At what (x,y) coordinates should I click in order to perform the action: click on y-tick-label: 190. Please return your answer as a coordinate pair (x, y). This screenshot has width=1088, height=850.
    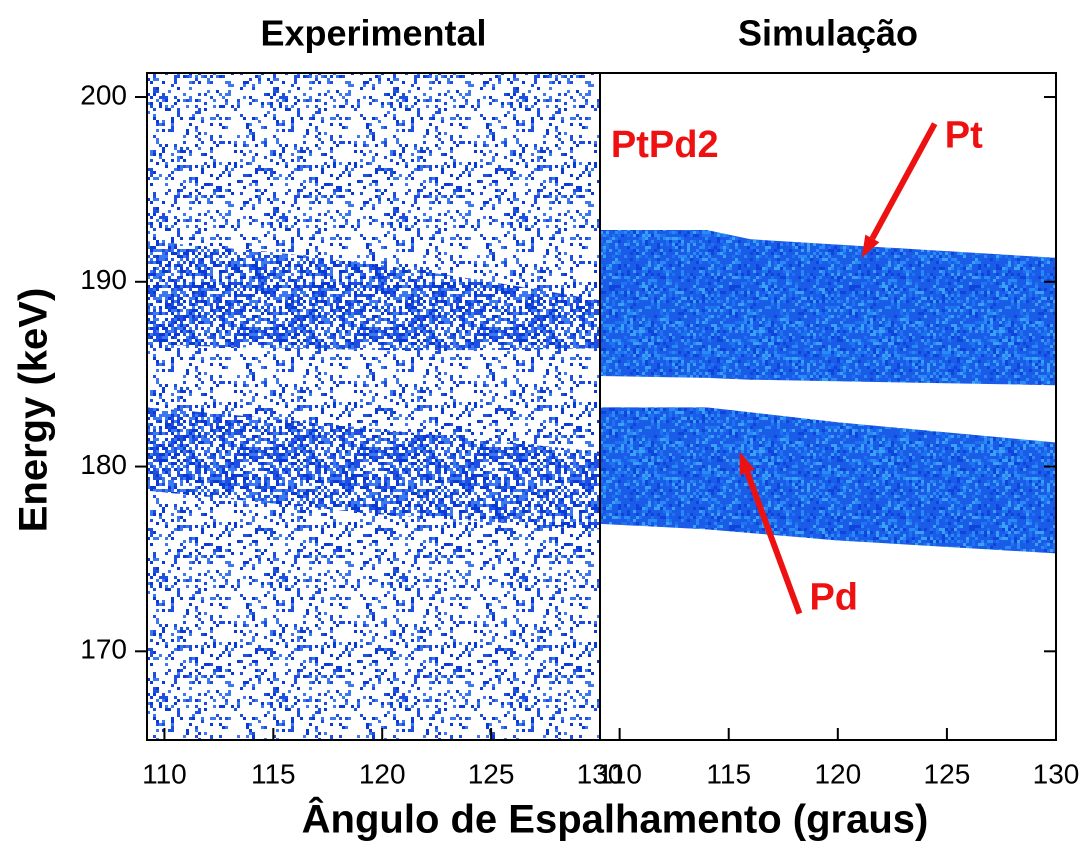
    Looking at the image, I should click on (103, 279).